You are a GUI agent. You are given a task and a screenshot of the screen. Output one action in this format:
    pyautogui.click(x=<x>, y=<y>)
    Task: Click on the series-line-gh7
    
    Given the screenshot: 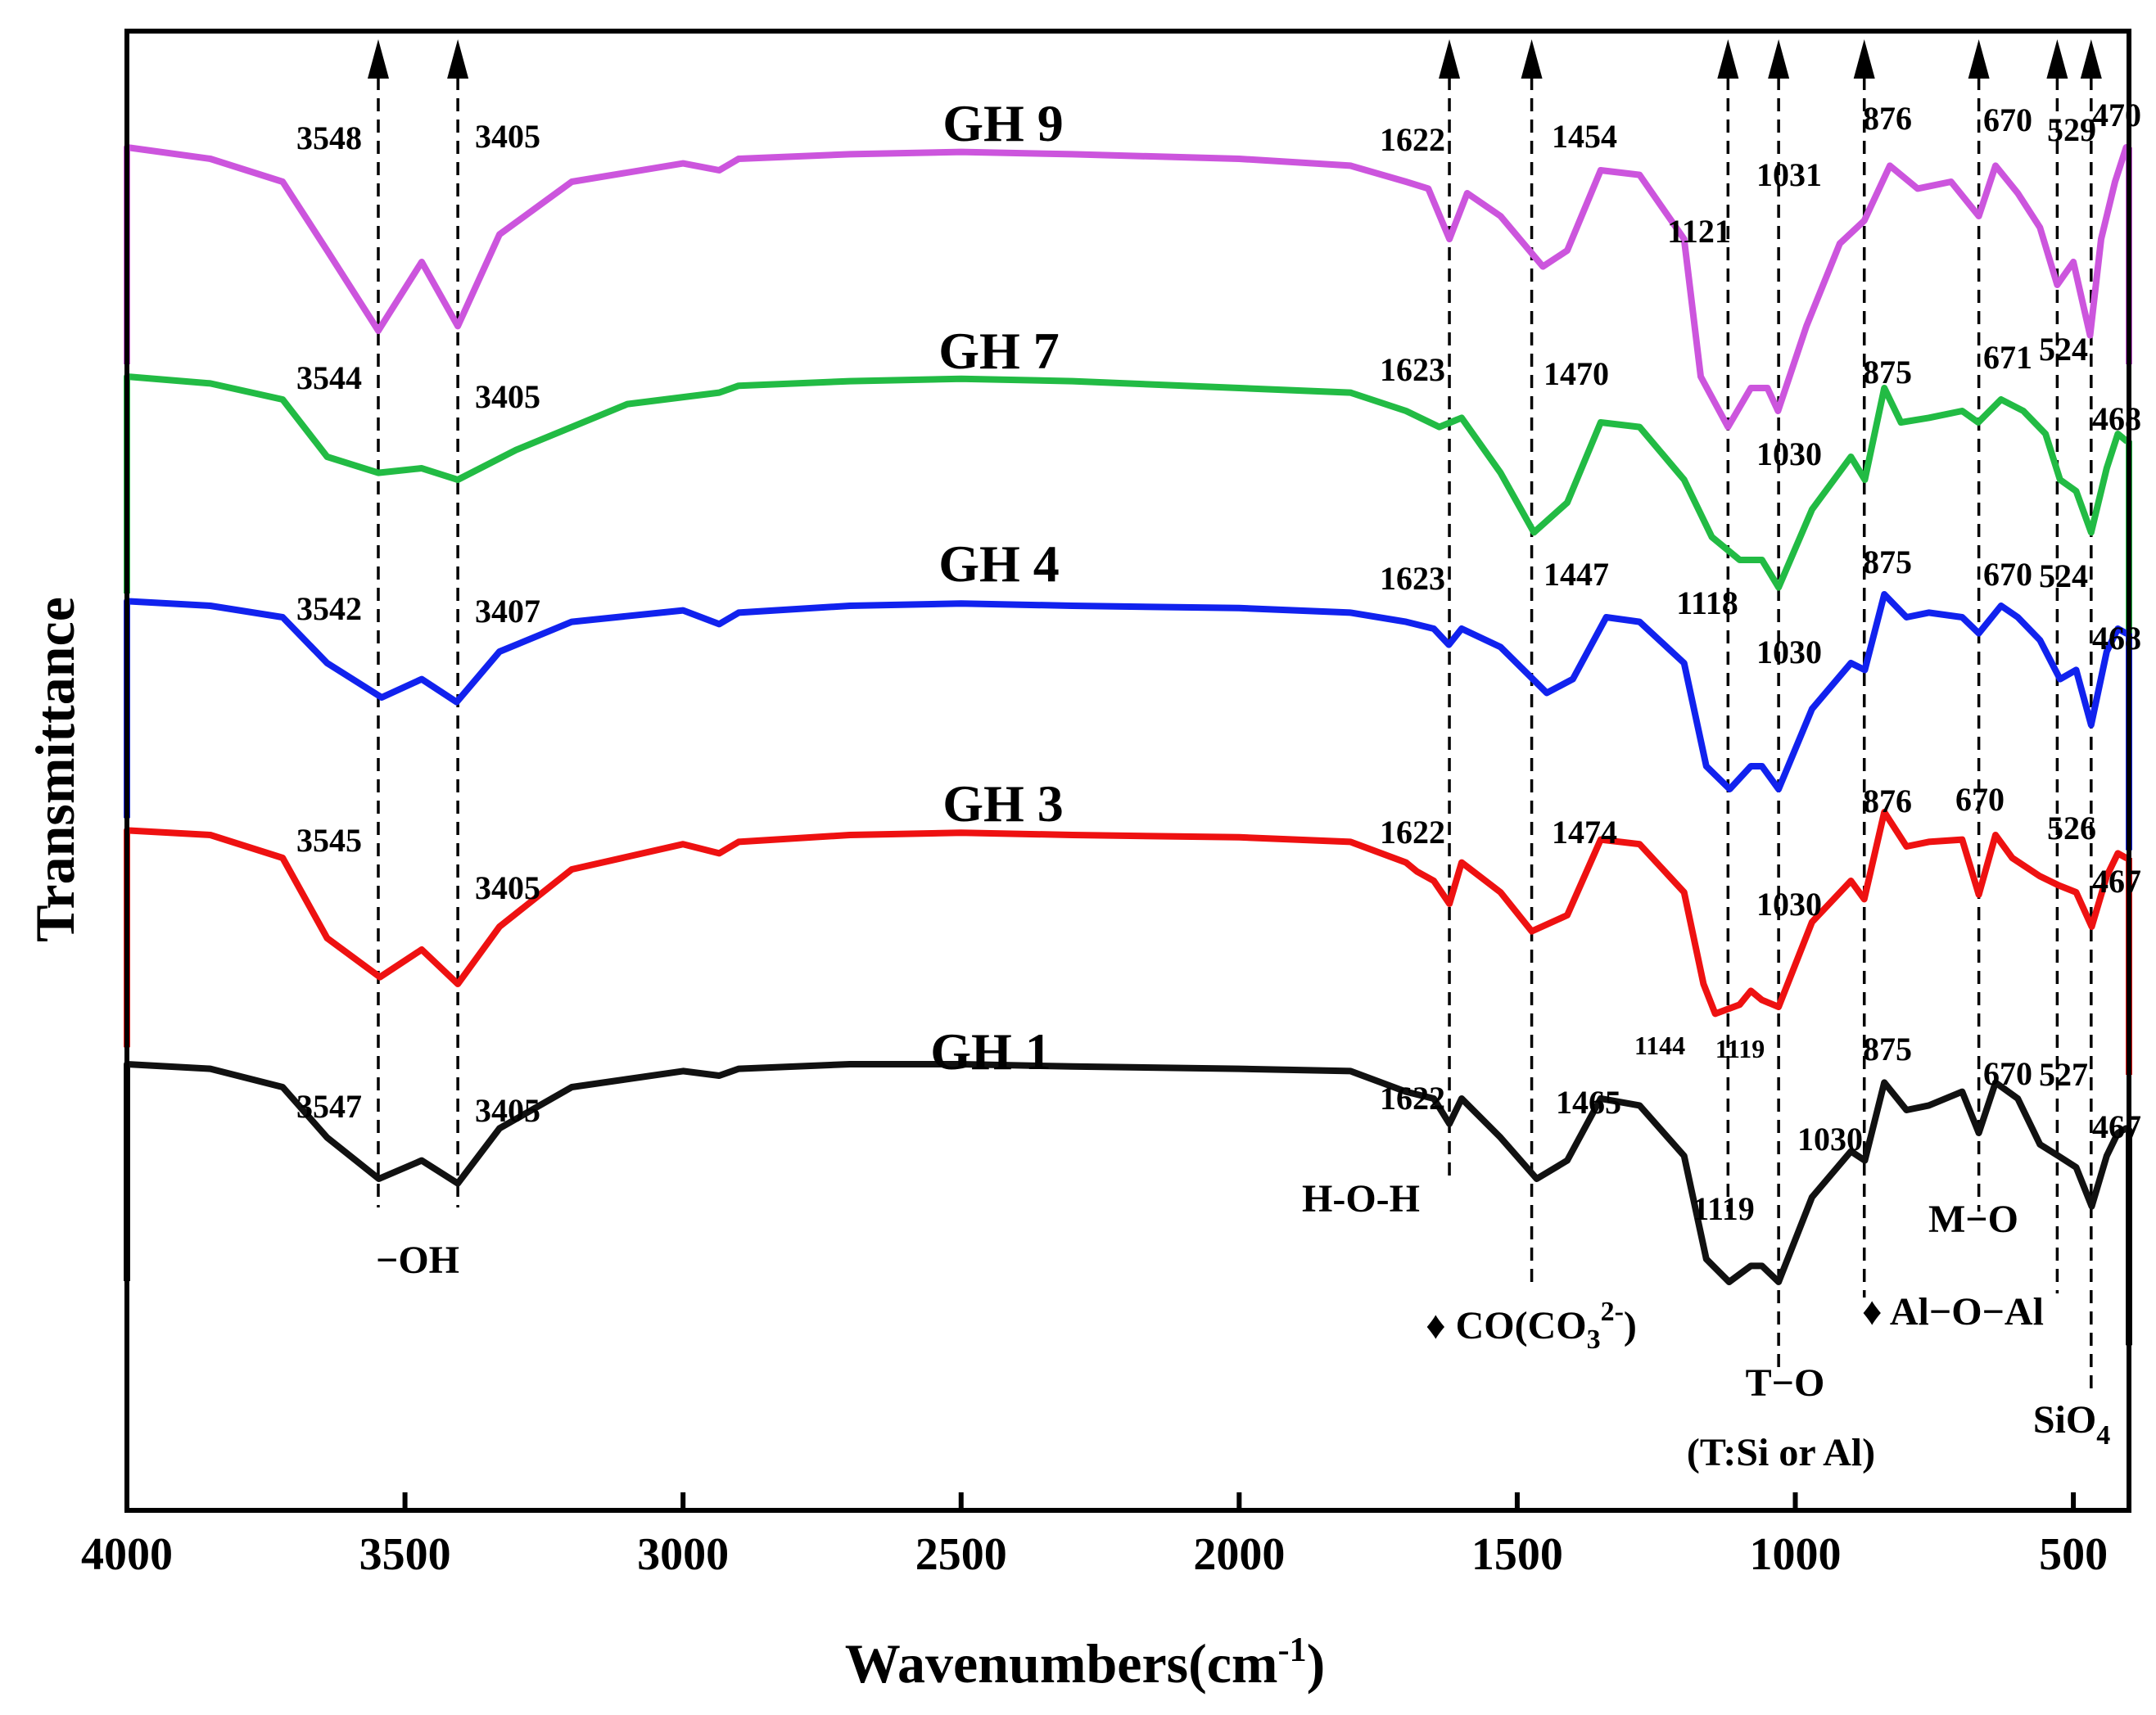 What is the action you would take?
    pyautogui.click(x=1127, y=482)
    